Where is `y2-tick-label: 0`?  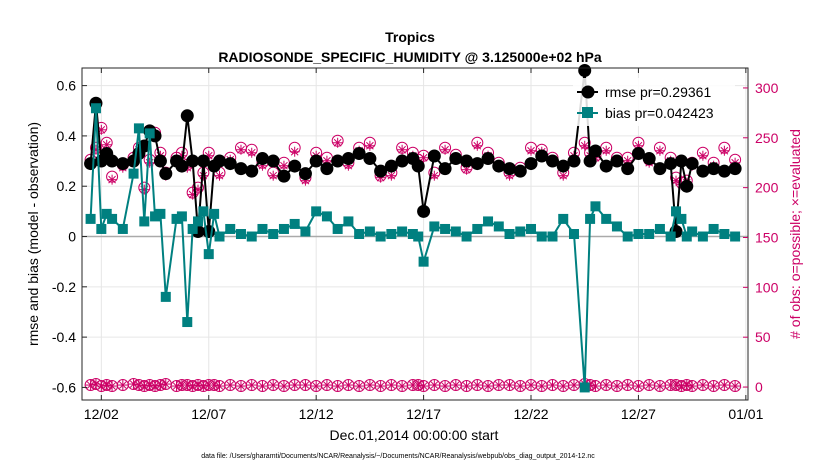 y2-tick-label: 0 is located at coordinates (759, 387).